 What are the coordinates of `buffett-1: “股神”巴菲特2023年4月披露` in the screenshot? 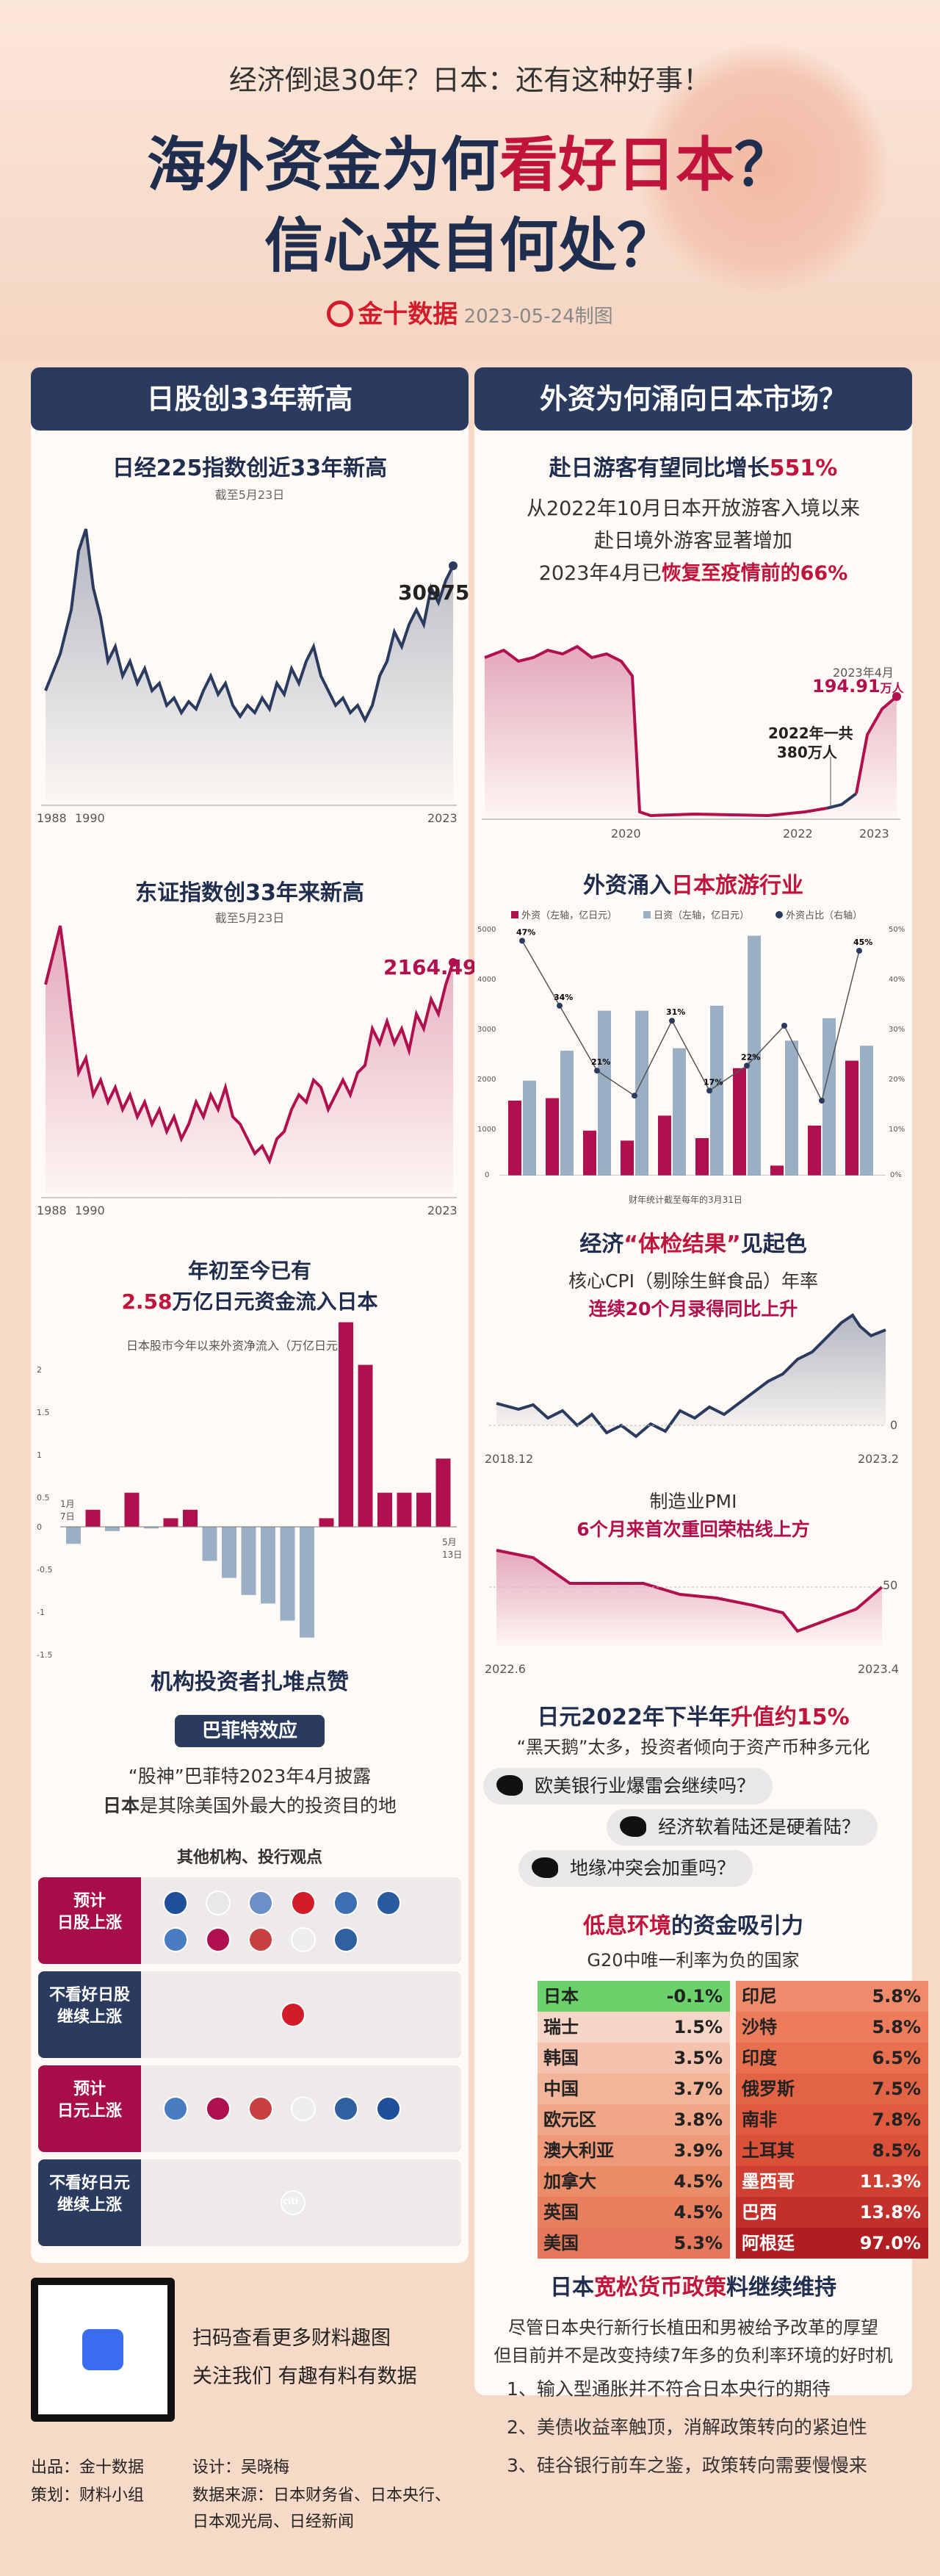 It's located at (250, 1776).